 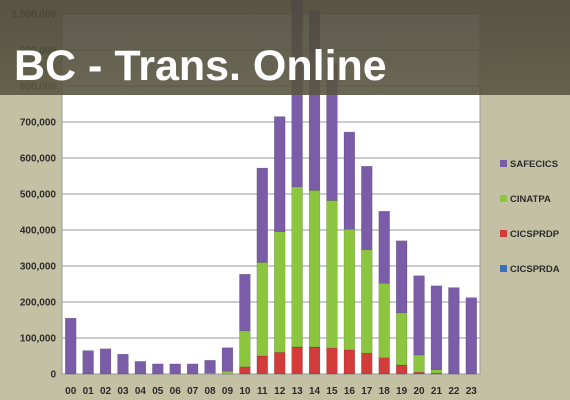 What do you see at coordinates (367, 391) in the screenshot?
I see `x-tick-label: 17` at bounding box center [367, 391].